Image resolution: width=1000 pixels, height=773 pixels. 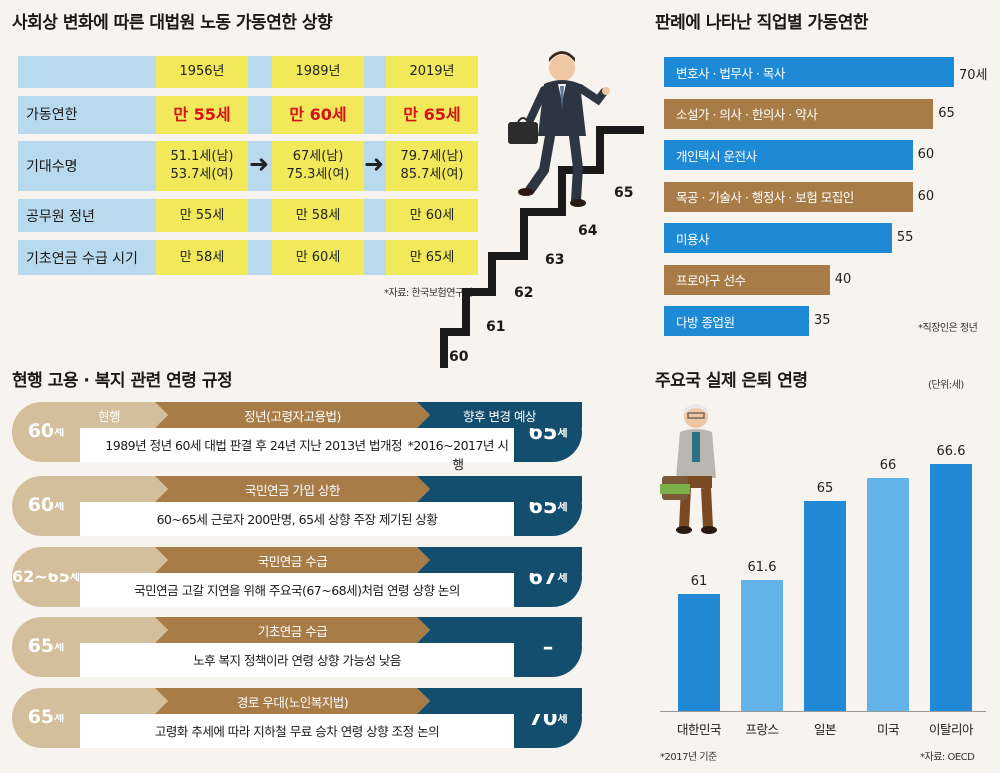 I want to click on row-label-civil-servant-retirement: 공무원 정년, so click(x=60, y=217).